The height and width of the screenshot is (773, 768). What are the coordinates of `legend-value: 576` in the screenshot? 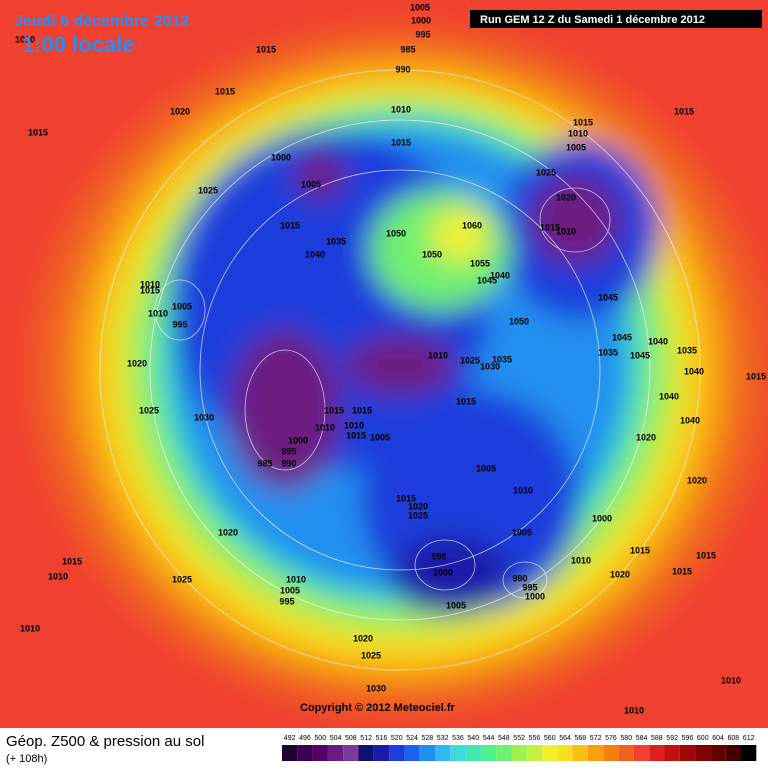 It's located at (611, 738).